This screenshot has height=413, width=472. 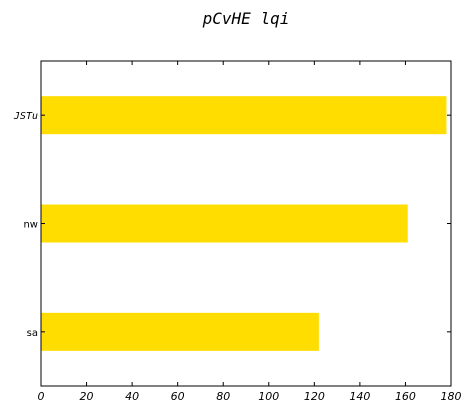 I want to click on y-tick-label: JSTu, so click(x=25, y=116).